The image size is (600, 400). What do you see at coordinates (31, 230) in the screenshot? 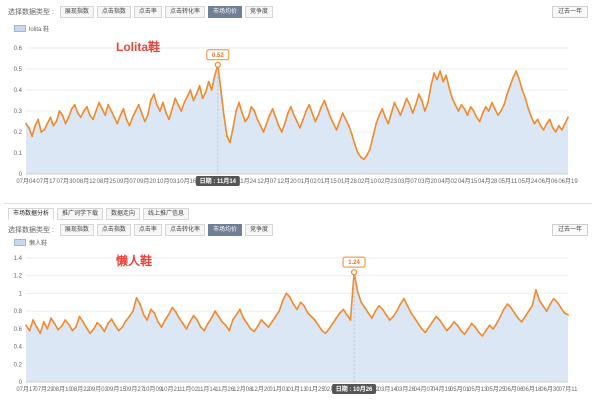
I see `data-type-label: 选择数据类型 :` at bounding box center [31, 230].